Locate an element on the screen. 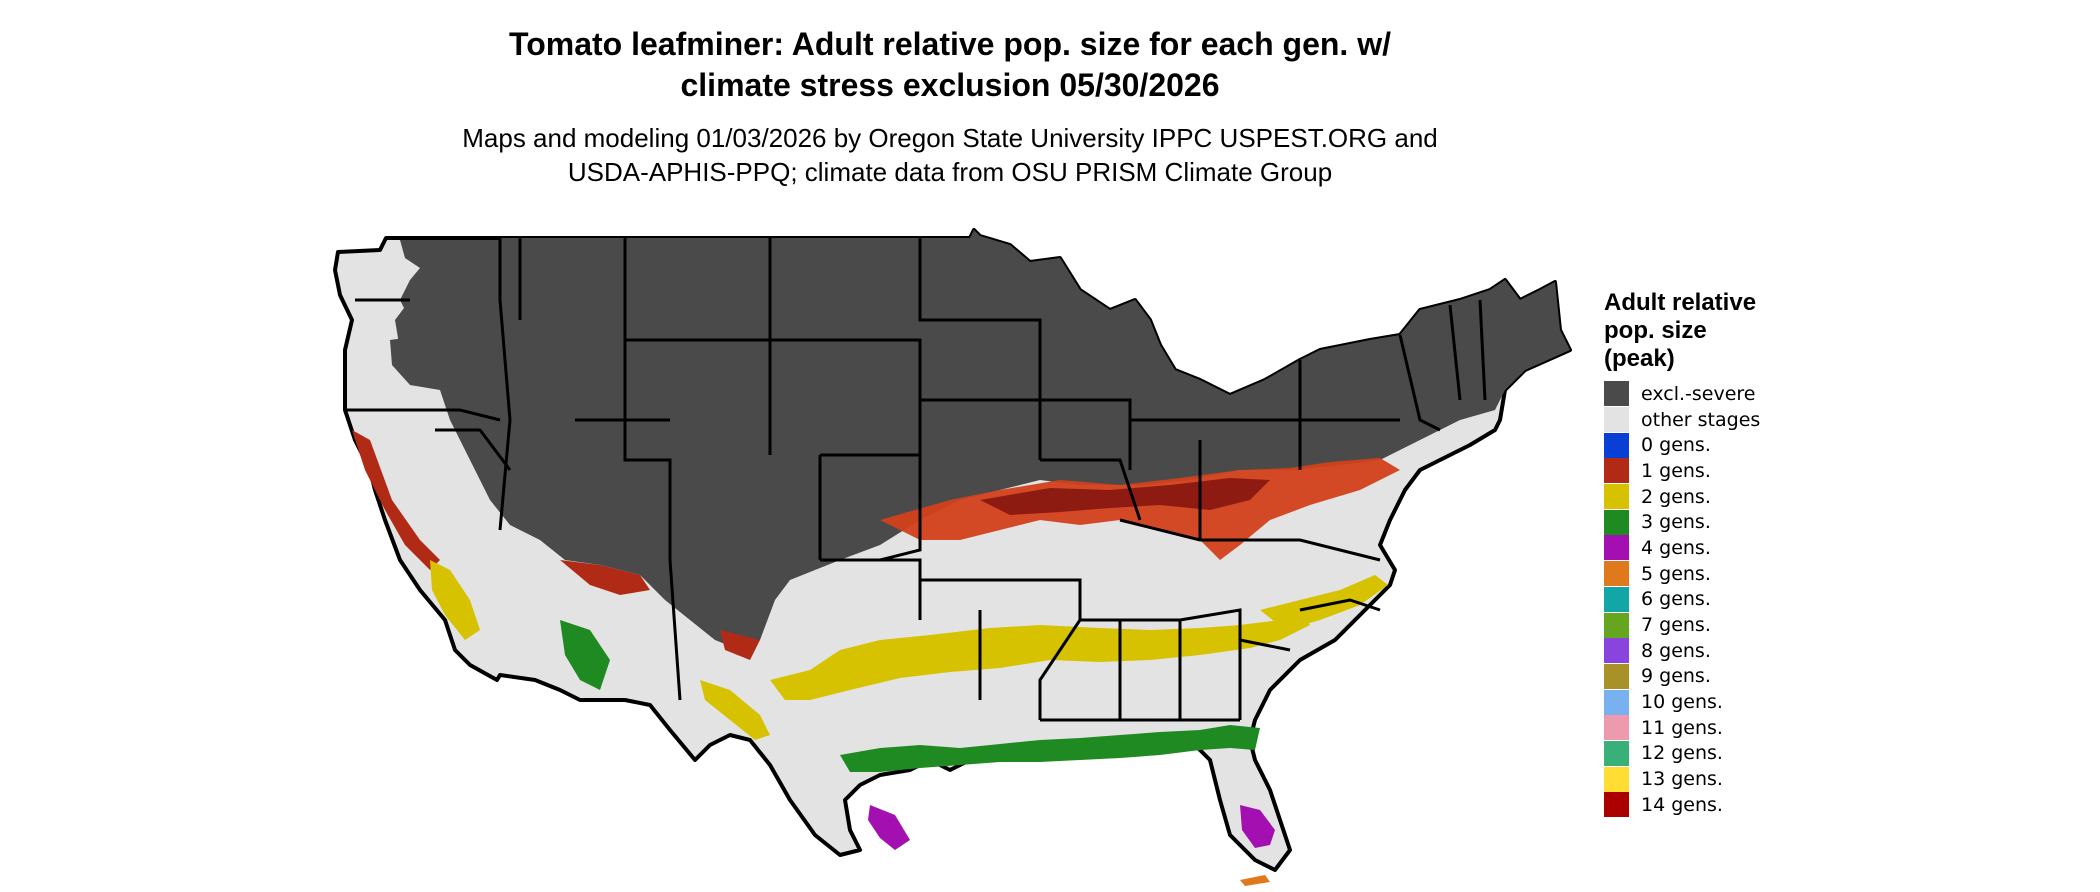 This screenshot has width=2100, height=892. legend-item: 10 gens. is located at coordinates (1734, 702).